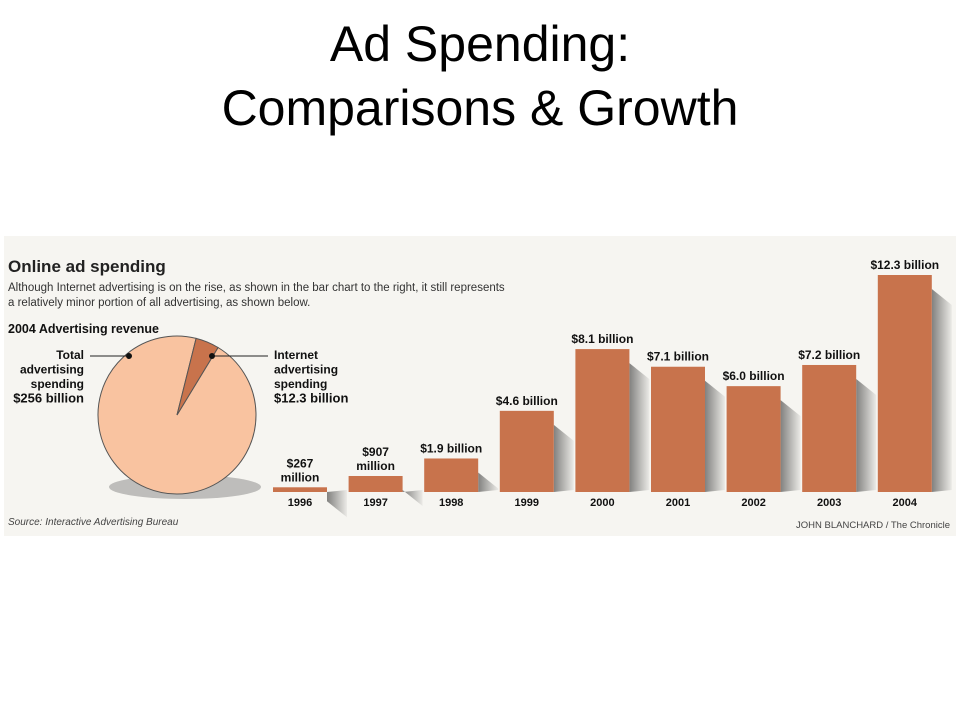  What do you see at coordinates (375, 503) in the screenshot?
I see `x-tick-label-1997: 1997` at bounding box center [375, 503].